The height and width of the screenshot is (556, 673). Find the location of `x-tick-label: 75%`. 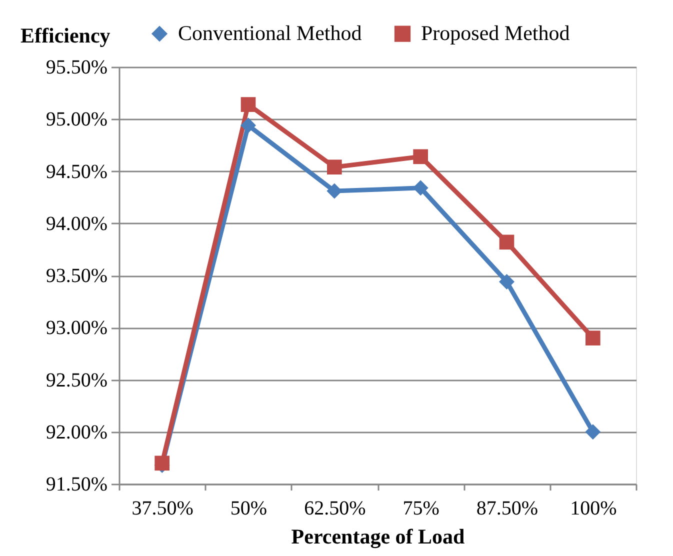

x-tick-label: 75% is located at coordinates (421, 509).